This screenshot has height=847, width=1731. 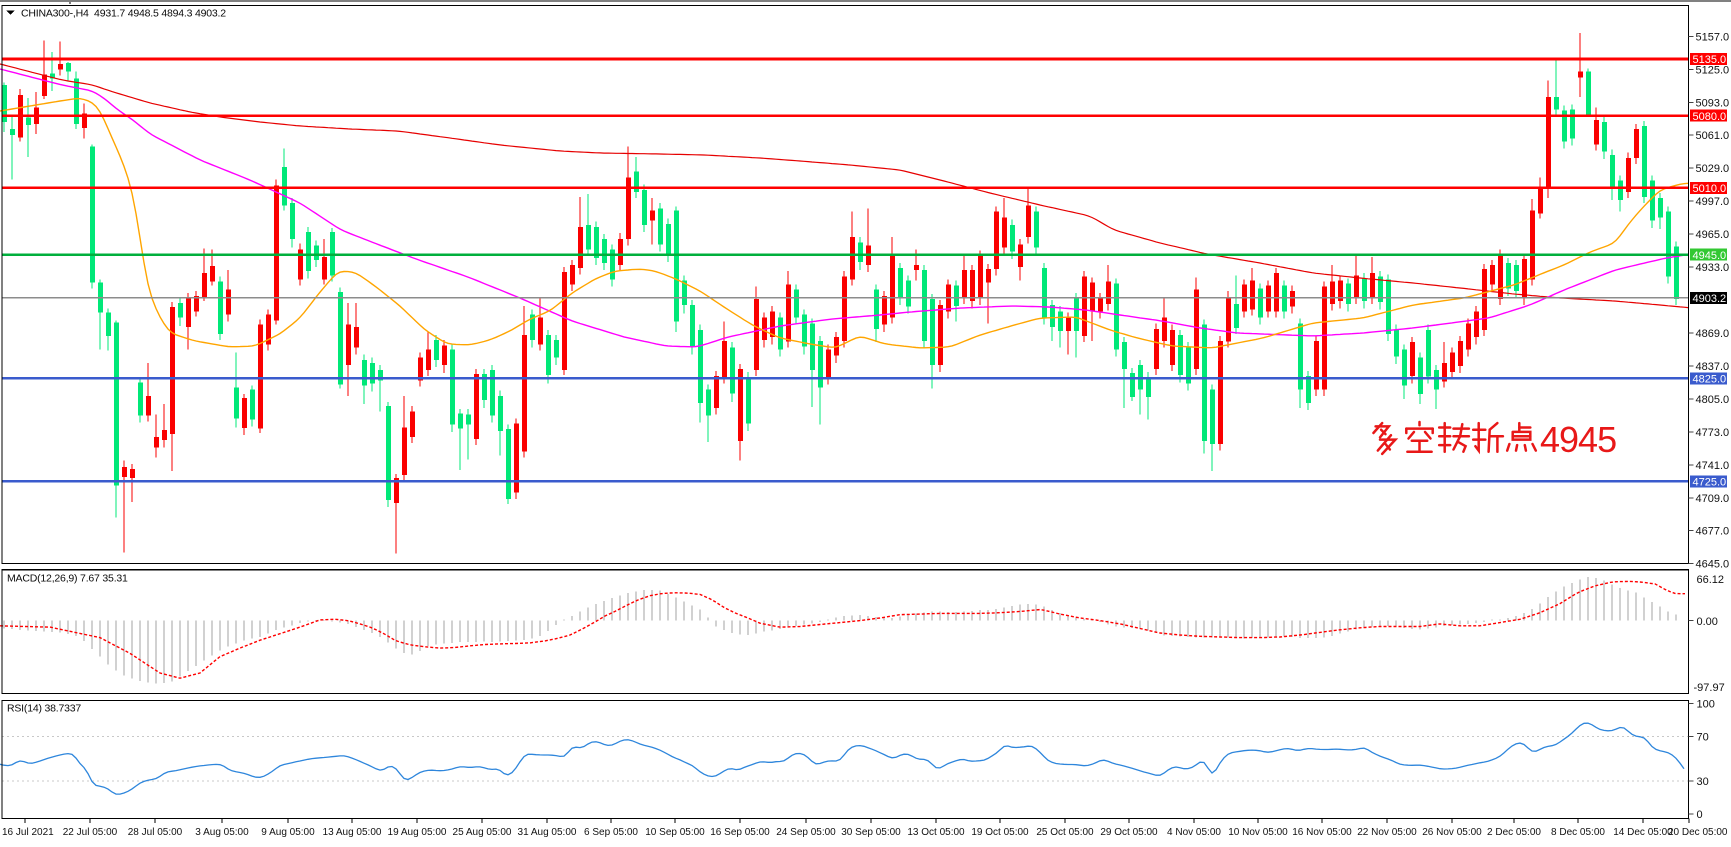 I want to click on svg-text: 13 Oct 05:00, so click(x=936, y=832).